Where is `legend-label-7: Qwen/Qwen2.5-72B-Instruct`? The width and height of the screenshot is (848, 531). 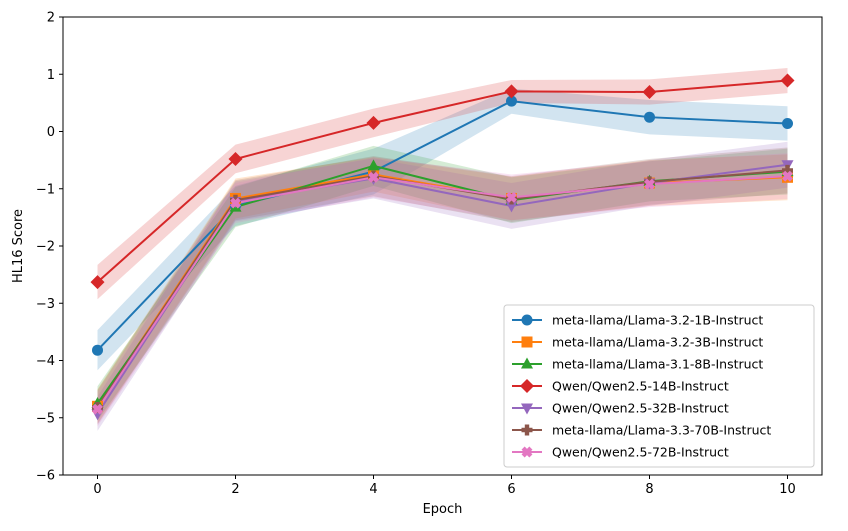 legend-label-7: Qwen/Qwen2.5-72B-Instruct is located at coordinates (640, 452).